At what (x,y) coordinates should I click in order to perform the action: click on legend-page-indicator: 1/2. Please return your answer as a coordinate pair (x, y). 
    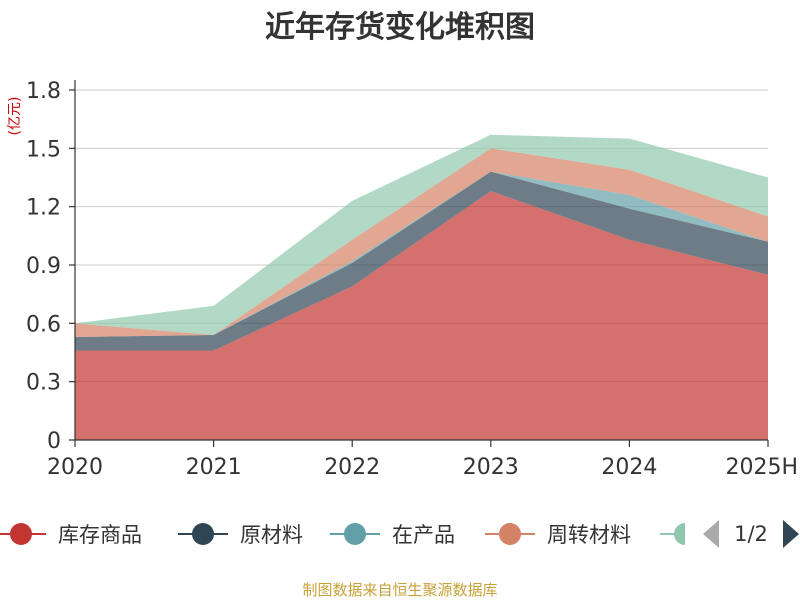
    Looking at the image, I should click on (751, 534).